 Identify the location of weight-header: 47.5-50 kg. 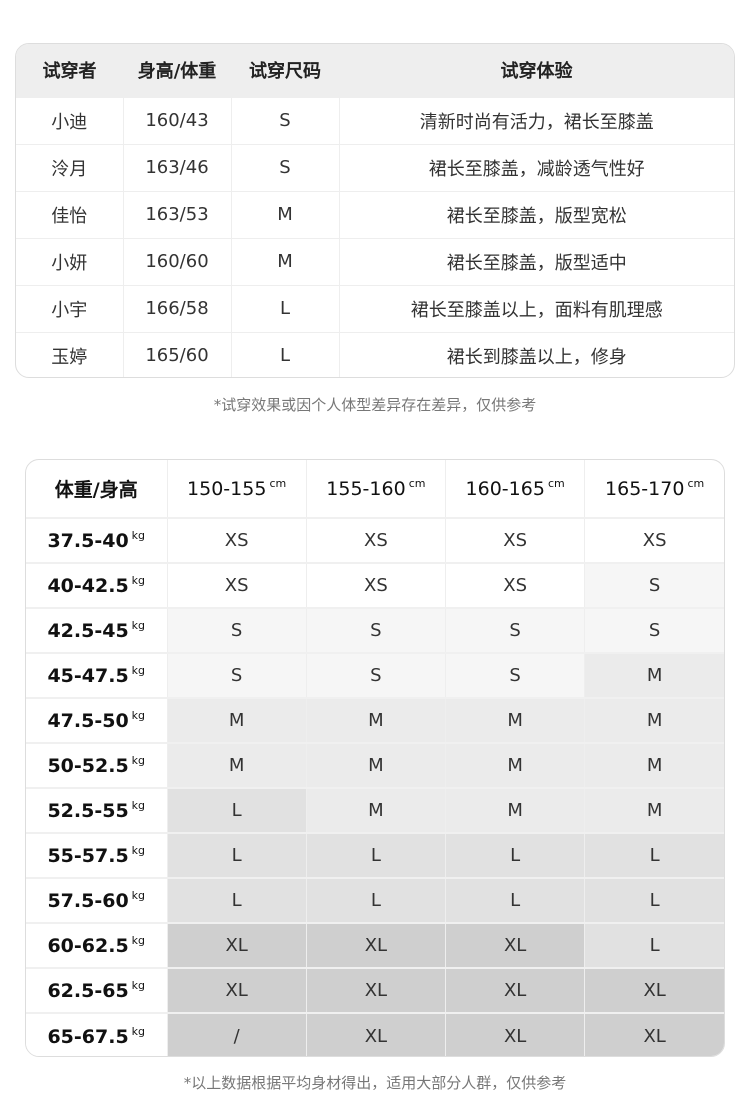
(96, 720).